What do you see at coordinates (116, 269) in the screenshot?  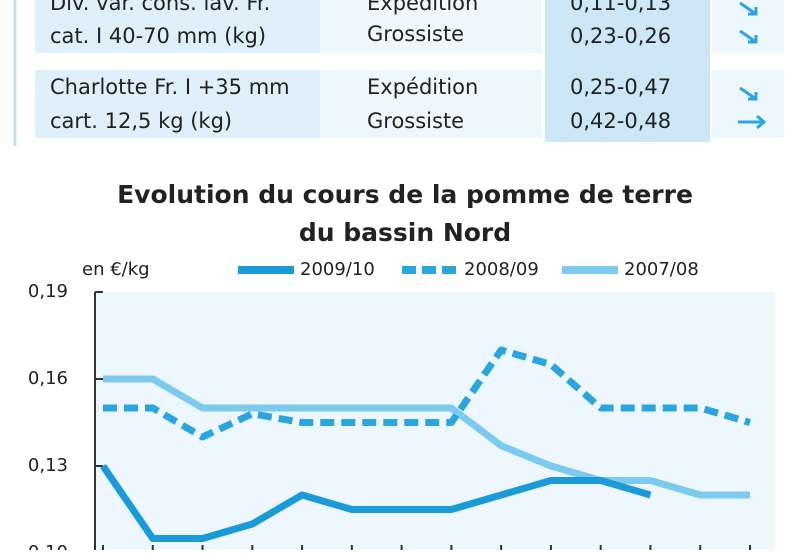 I see `y-axis-label: en €/kg` at bounding box center [116, 269].